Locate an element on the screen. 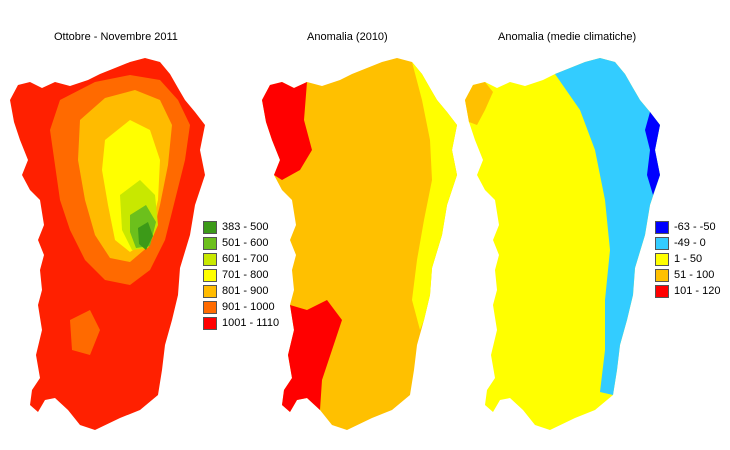 The image size is (730, 450). legend-item: 1001 - 1110 is located at coordinates (241, 323).